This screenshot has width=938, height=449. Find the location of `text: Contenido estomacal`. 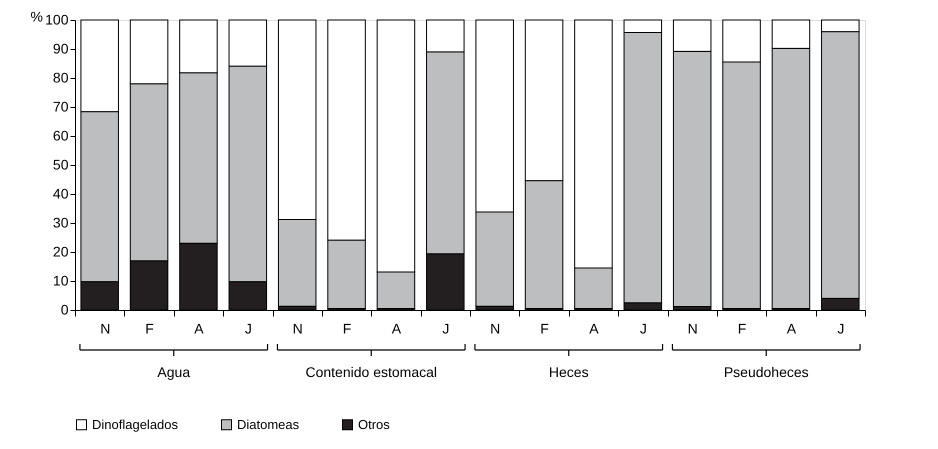

text: Contenido estomacal is located at coordinates (371, 372).